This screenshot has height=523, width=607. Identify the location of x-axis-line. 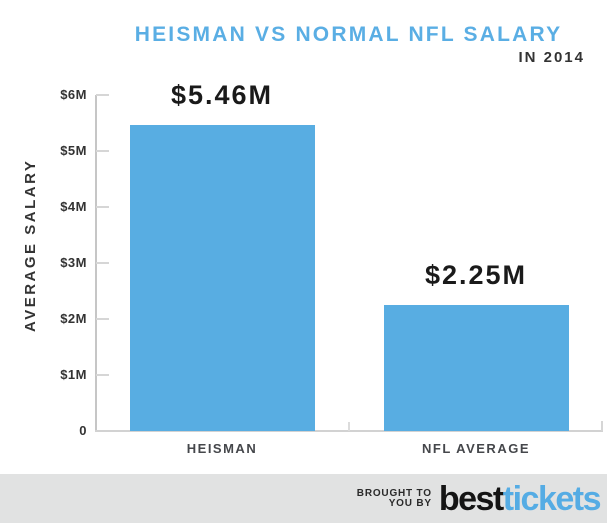
(349, 431).